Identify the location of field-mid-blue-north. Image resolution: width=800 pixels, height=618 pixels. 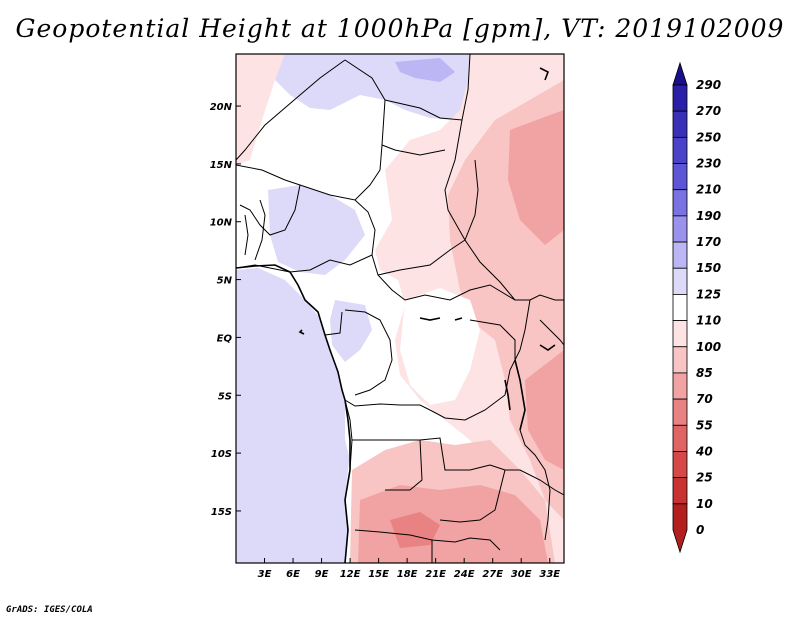
(425, 70).